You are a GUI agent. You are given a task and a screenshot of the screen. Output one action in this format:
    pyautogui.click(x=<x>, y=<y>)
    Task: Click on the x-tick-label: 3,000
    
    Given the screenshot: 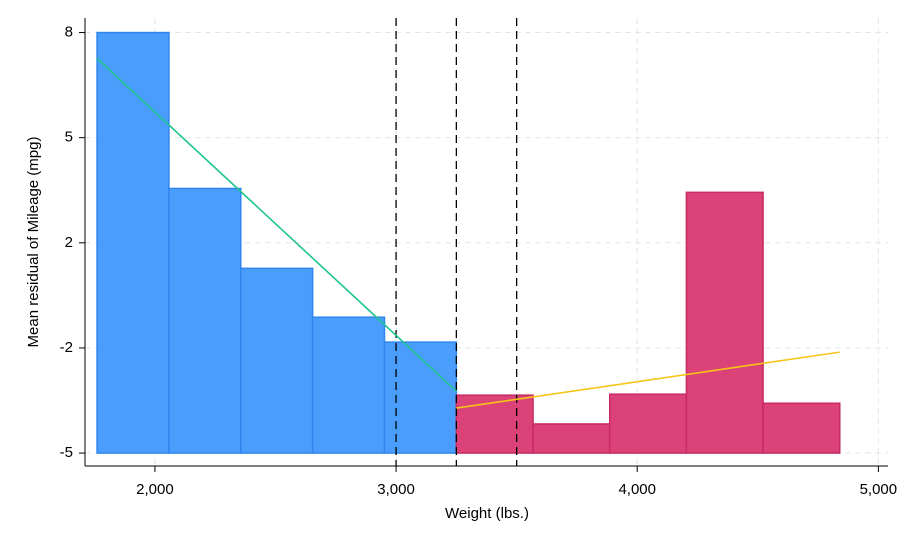 What is the action you would take?
    pyautogui.click(x=396, y=489)
    